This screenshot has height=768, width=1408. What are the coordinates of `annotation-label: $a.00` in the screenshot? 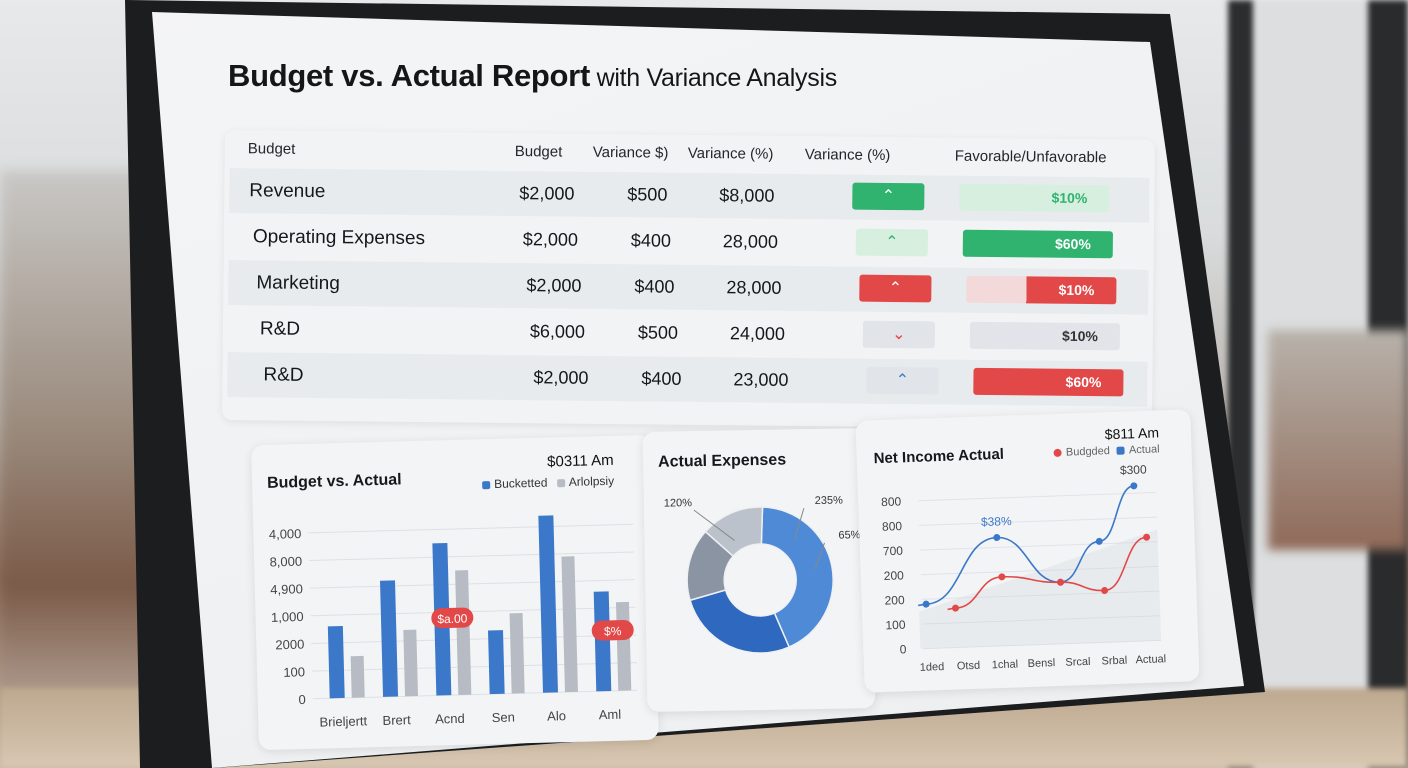 It's located at (452, 618).